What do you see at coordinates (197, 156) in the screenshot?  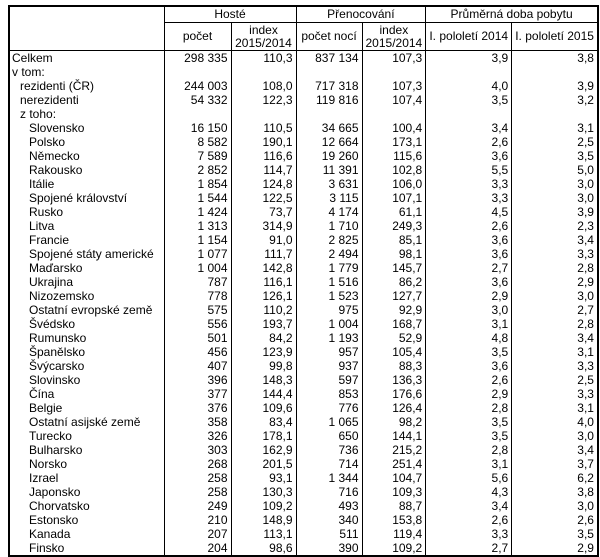 I see `guests-count: 7 589` at bounding box center [197, 156].